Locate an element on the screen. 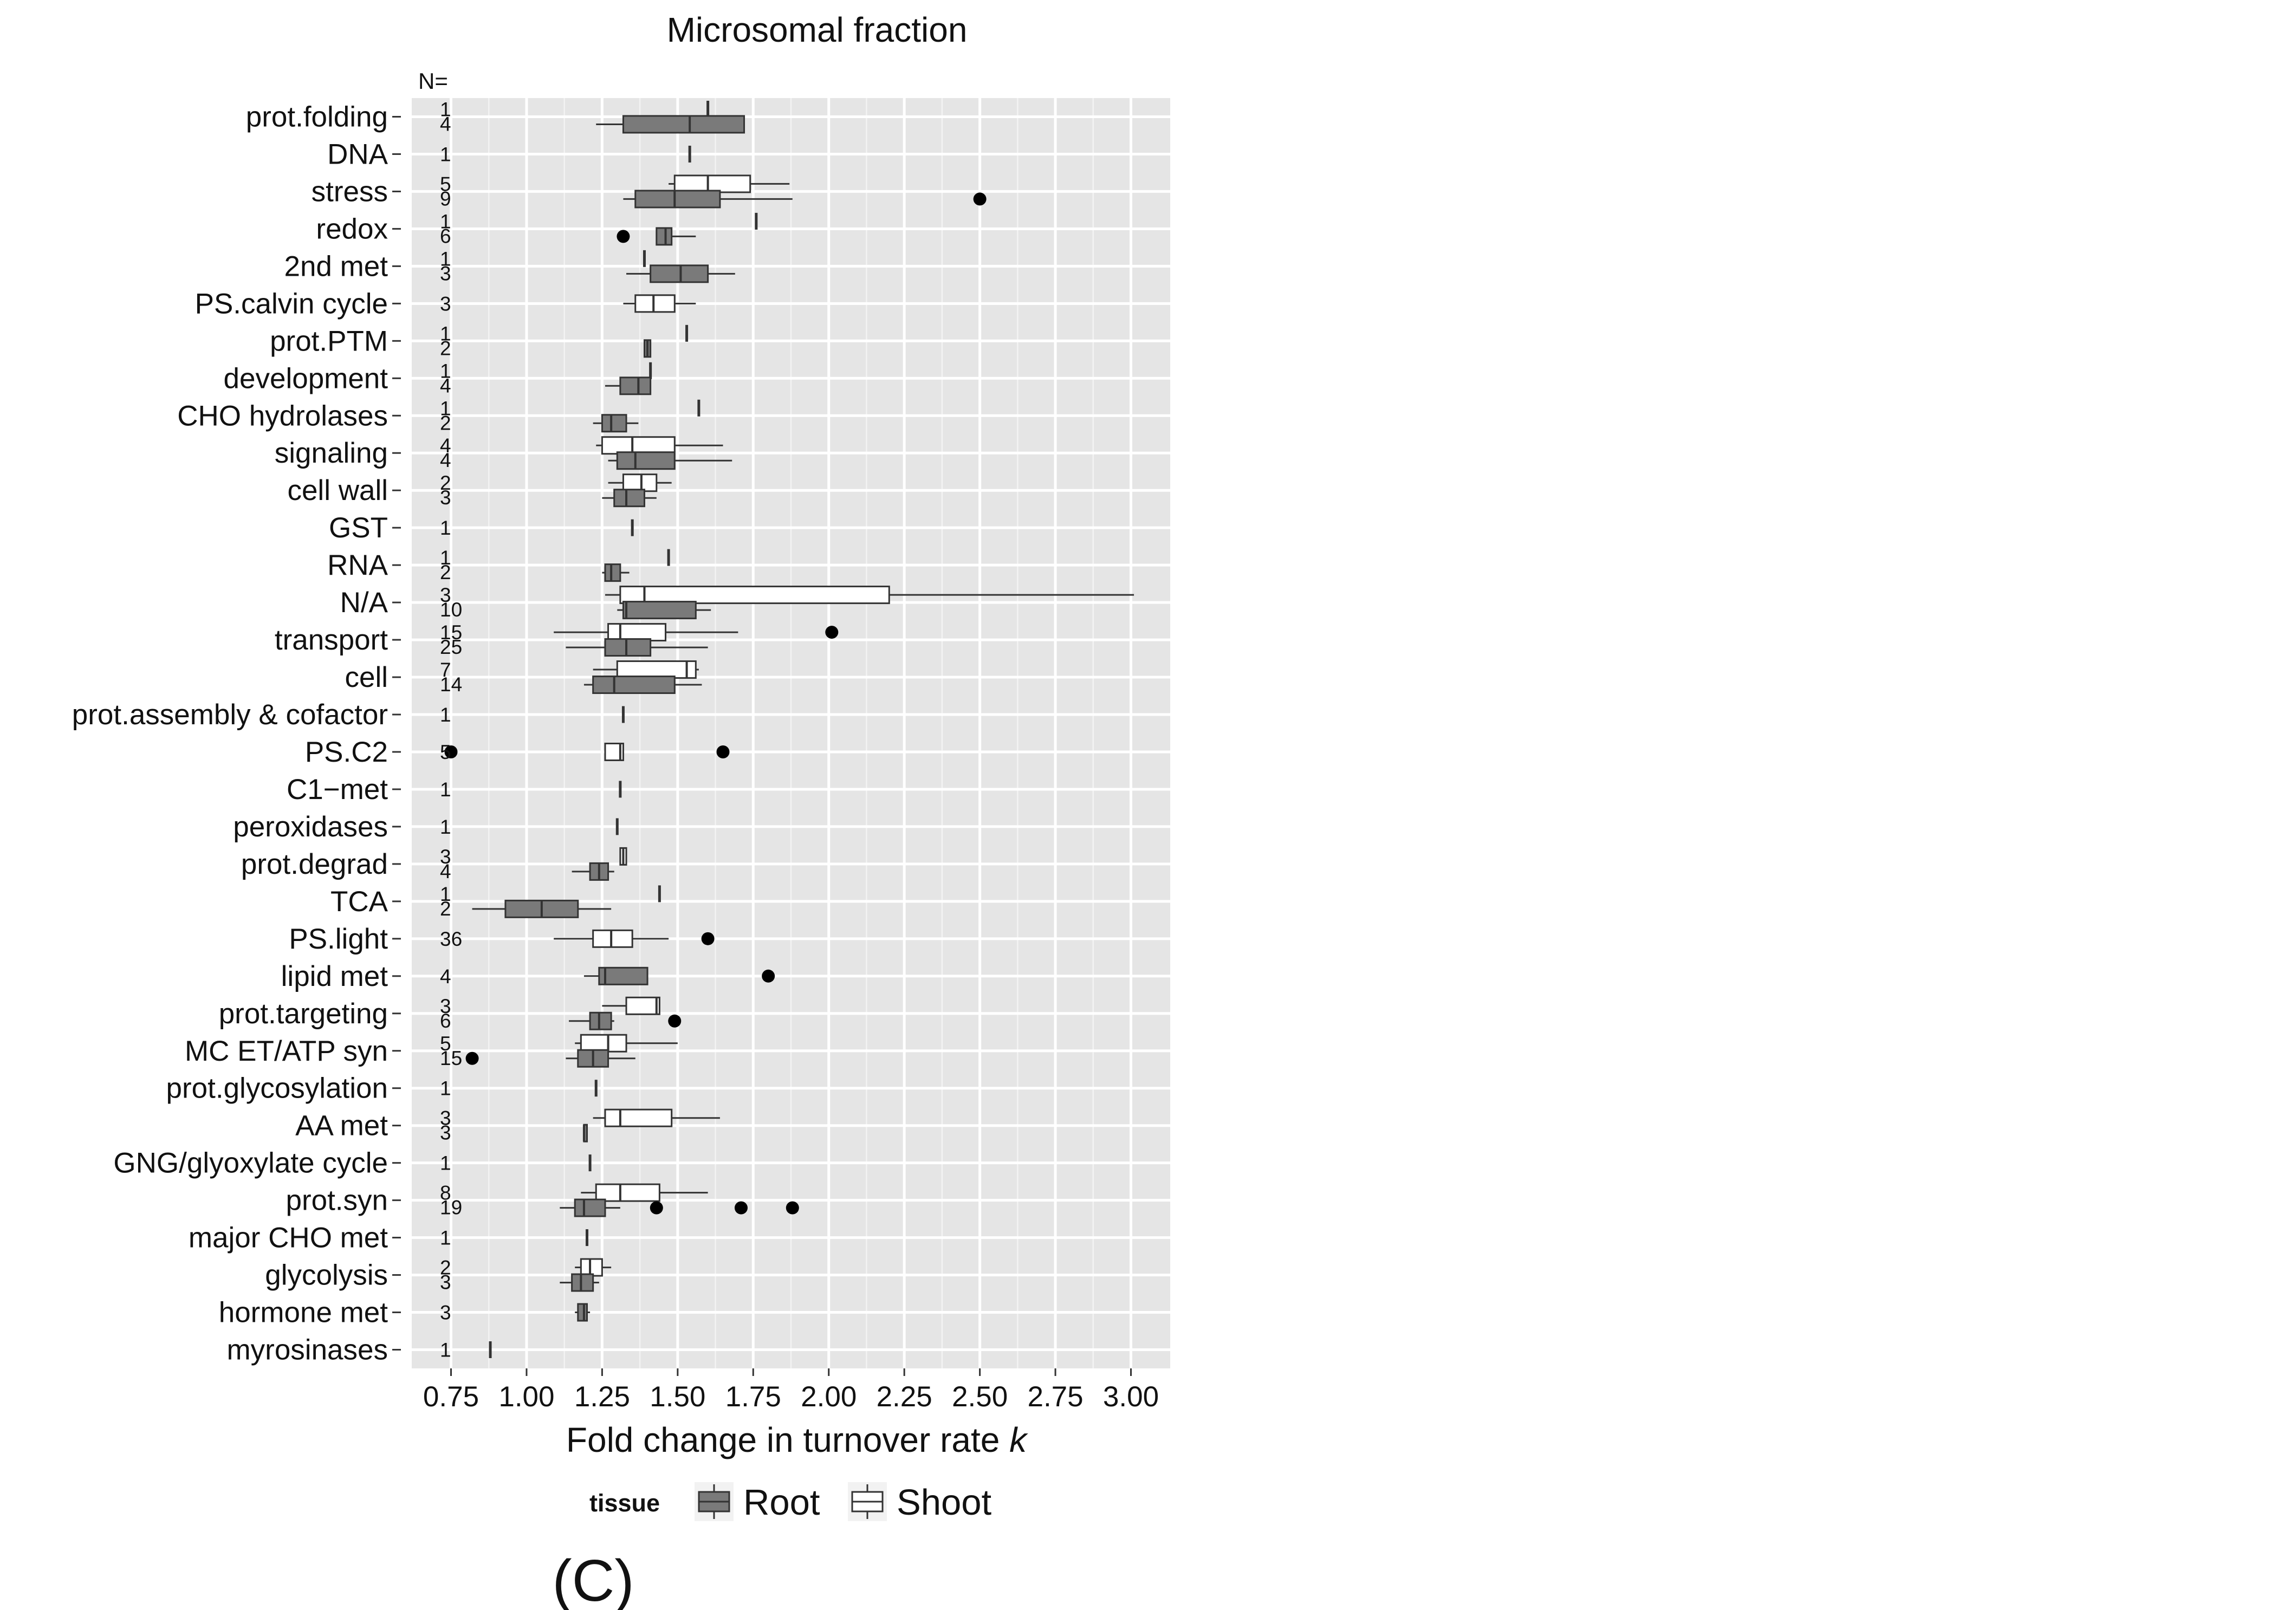  n-count-label: 6 is located at coordinates (445, 236).